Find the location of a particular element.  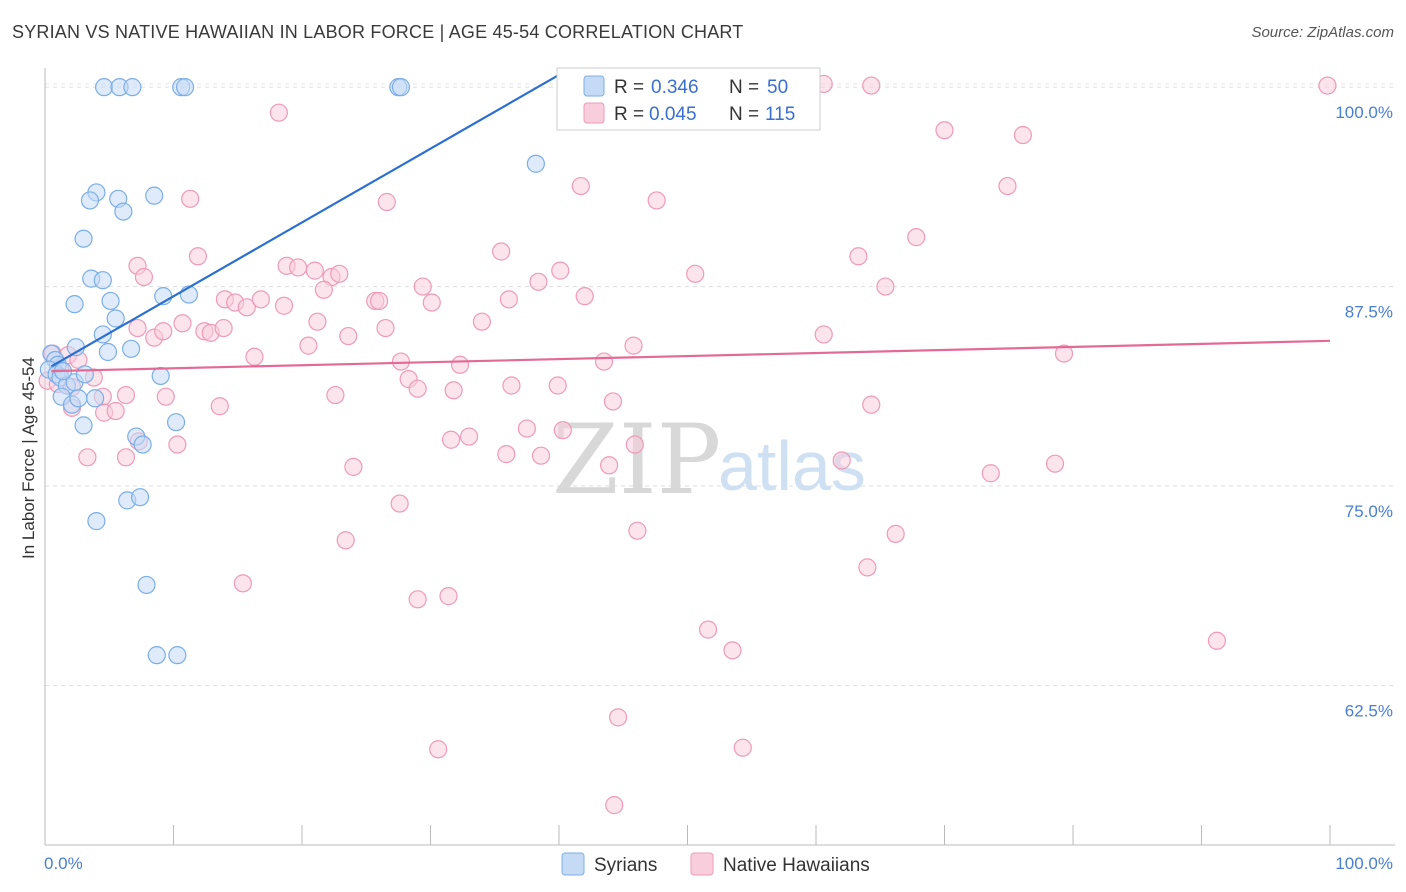

y-tick-label: 62.5% is located at coordinates (1369, 710).